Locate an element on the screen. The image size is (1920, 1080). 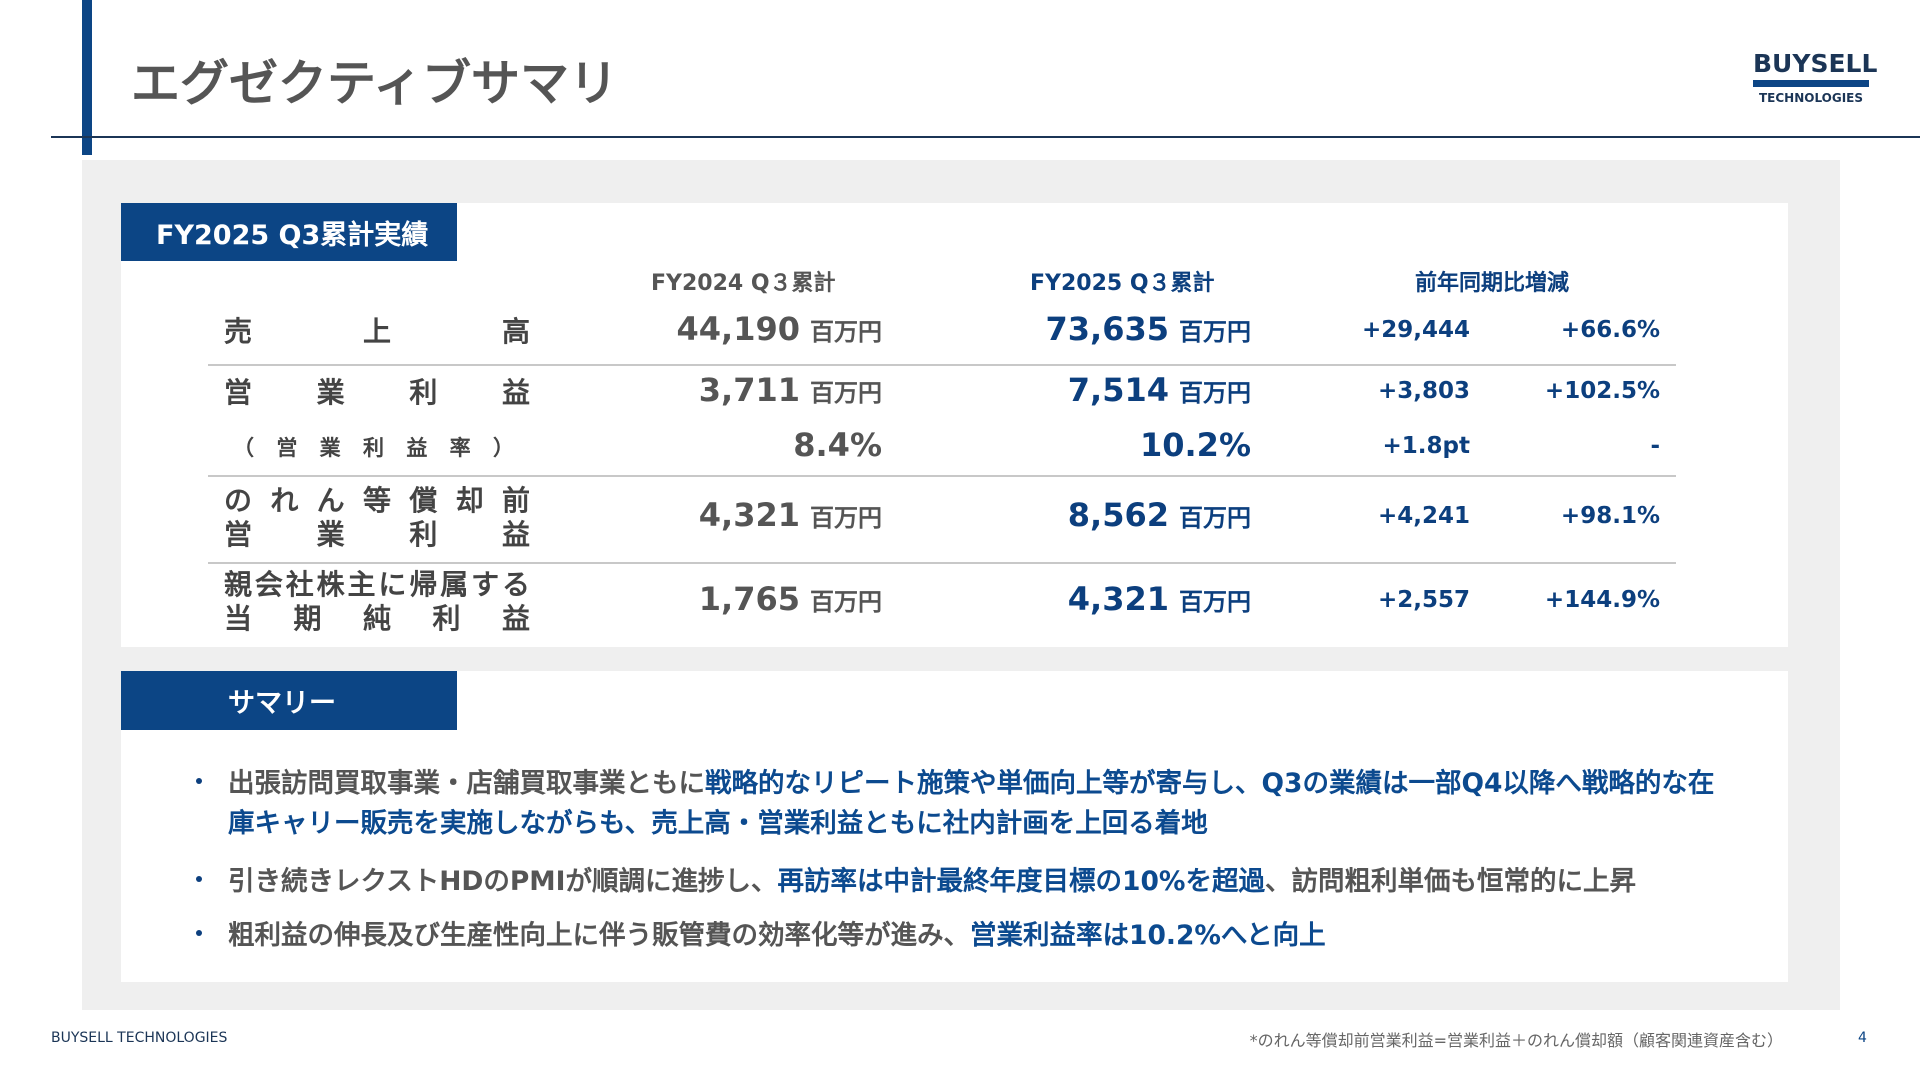
value-cell: 8,562 百万円 is located at coordinates (1159, 518).